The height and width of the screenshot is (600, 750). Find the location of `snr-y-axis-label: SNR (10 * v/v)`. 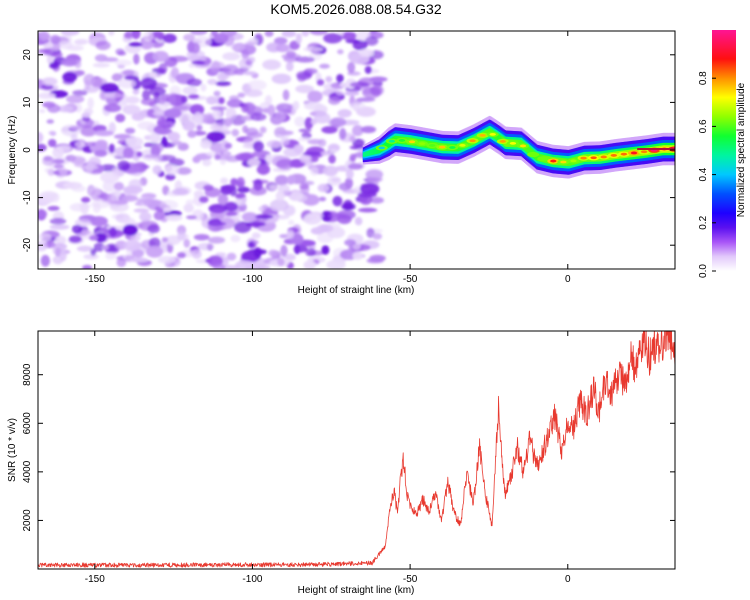

snr-y-axis-label: SNR (10 * v/v) is located at coordinates (12, 450).